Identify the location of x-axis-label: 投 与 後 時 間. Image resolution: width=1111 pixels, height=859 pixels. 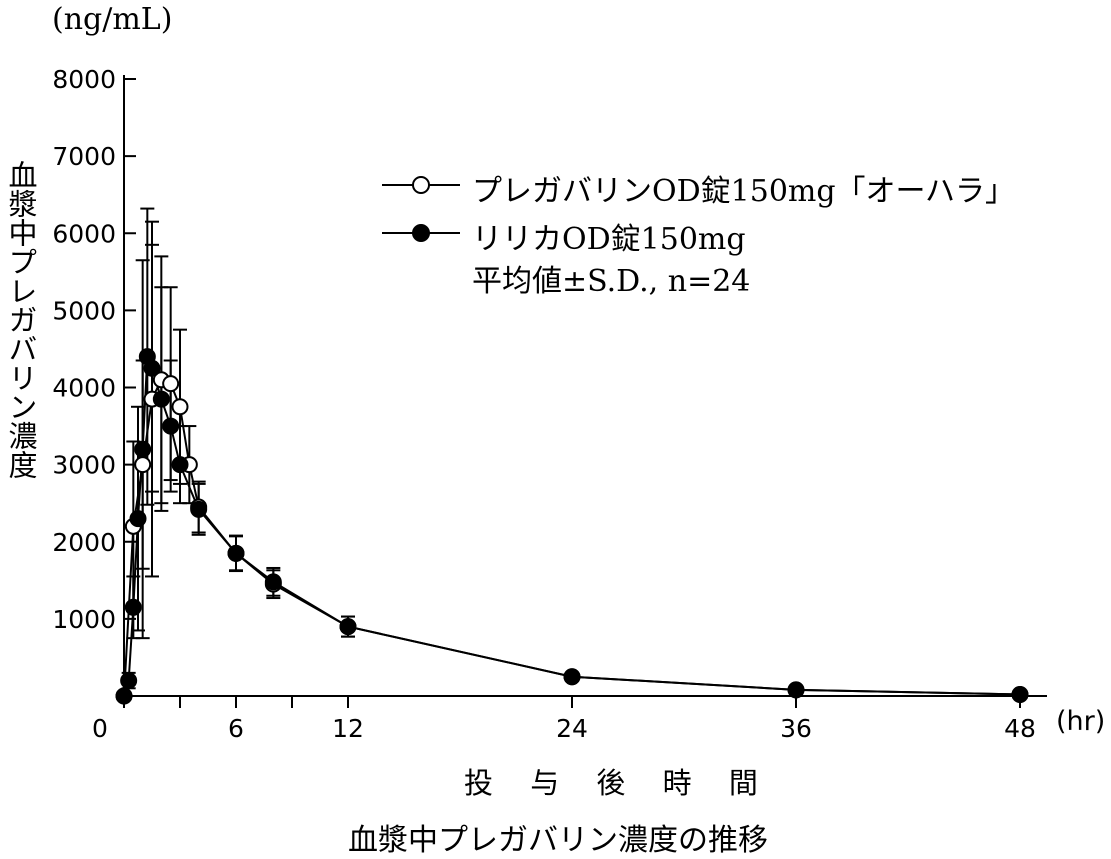
(618, 783).